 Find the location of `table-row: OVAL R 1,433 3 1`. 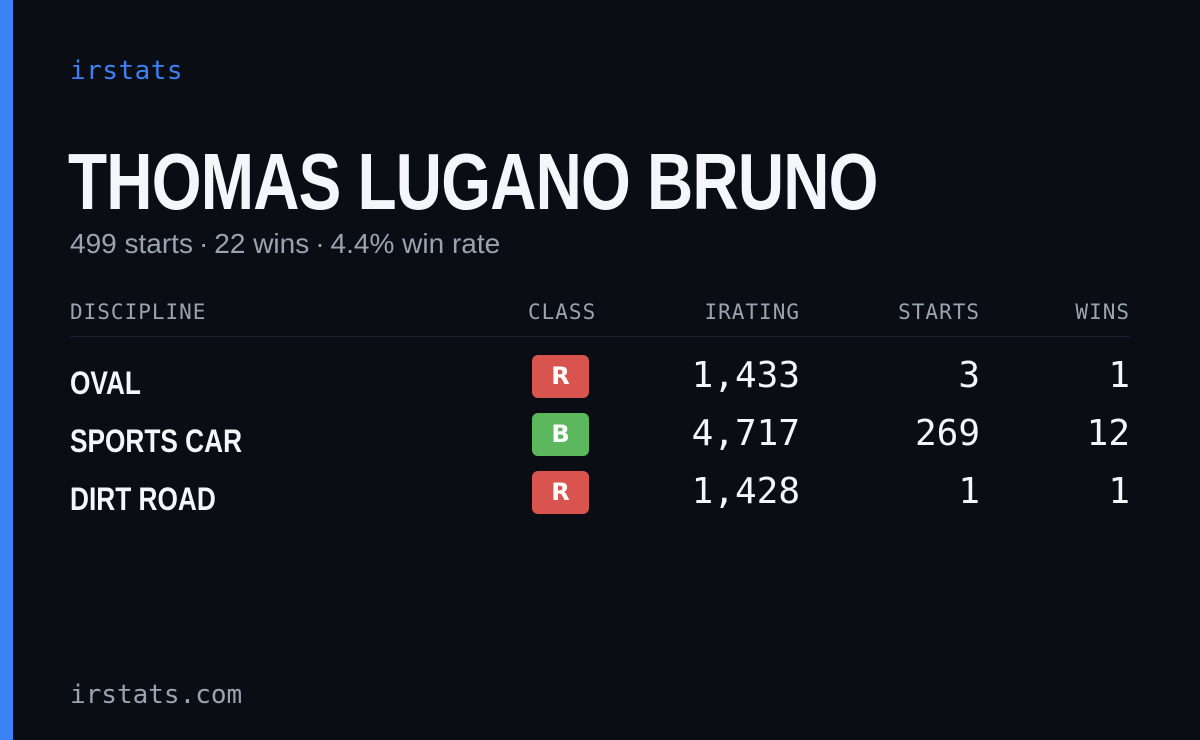

table-row: OVAL R 1,433 3 1 is located at coordinates (600, 382).